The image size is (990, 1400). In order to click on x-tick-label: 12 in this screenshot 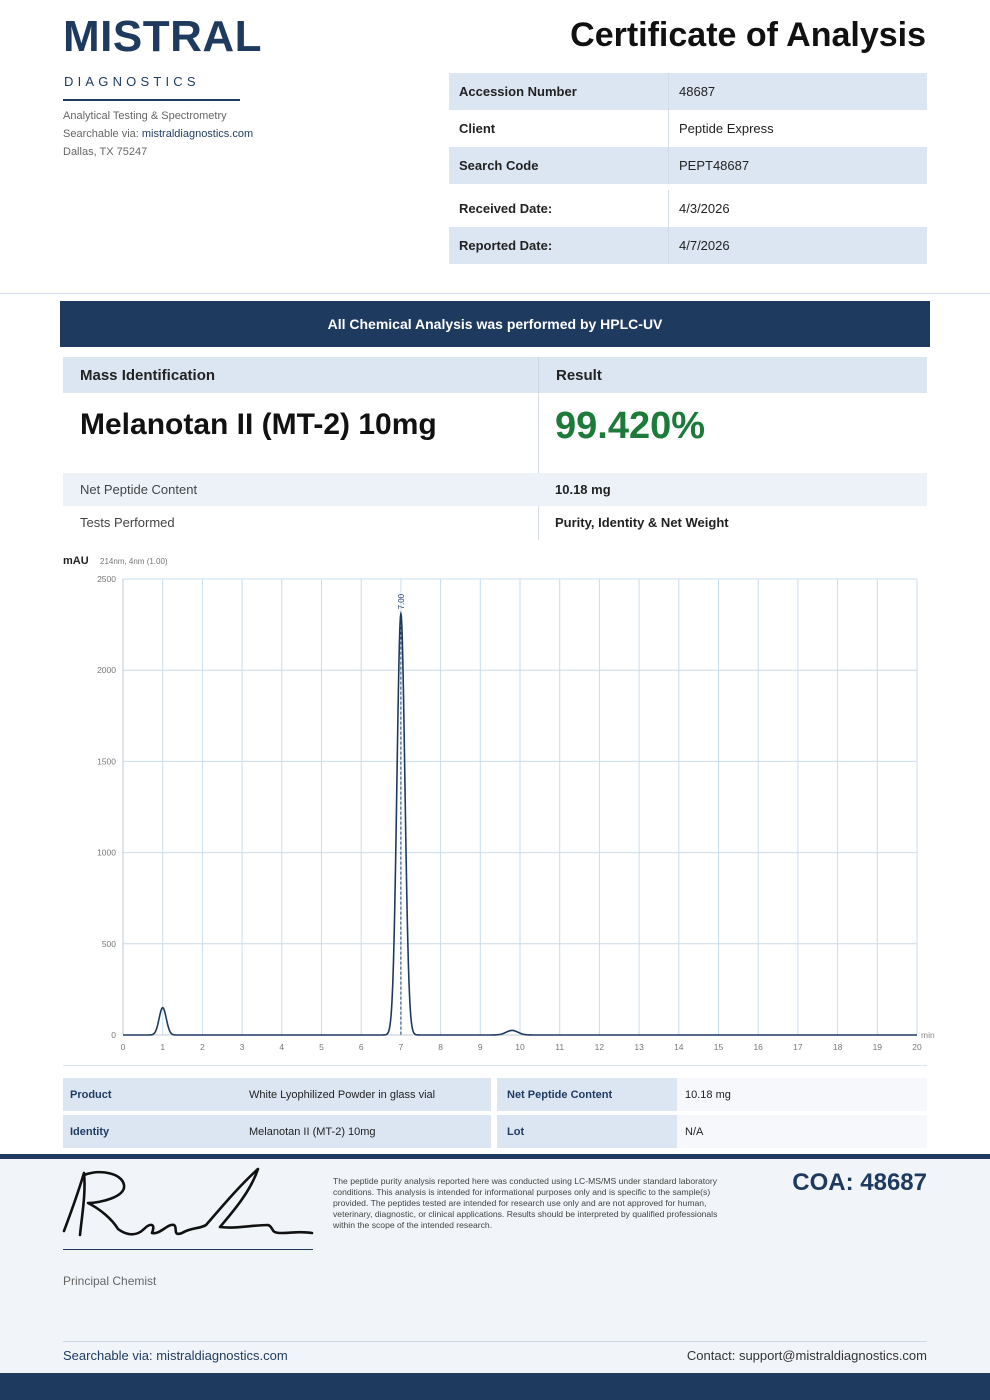, I will do `click(600, 1047)`.